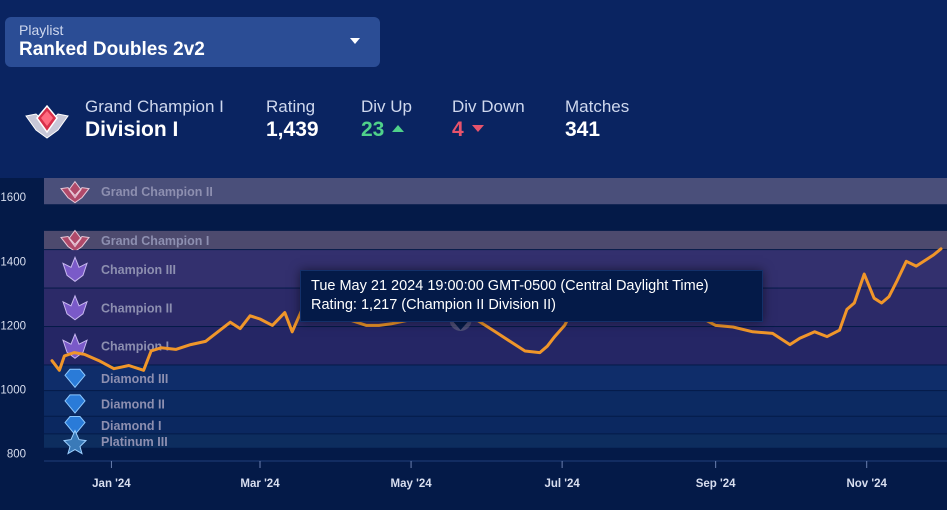  I want to click on y-tick-label: 800, so click(16, 455).